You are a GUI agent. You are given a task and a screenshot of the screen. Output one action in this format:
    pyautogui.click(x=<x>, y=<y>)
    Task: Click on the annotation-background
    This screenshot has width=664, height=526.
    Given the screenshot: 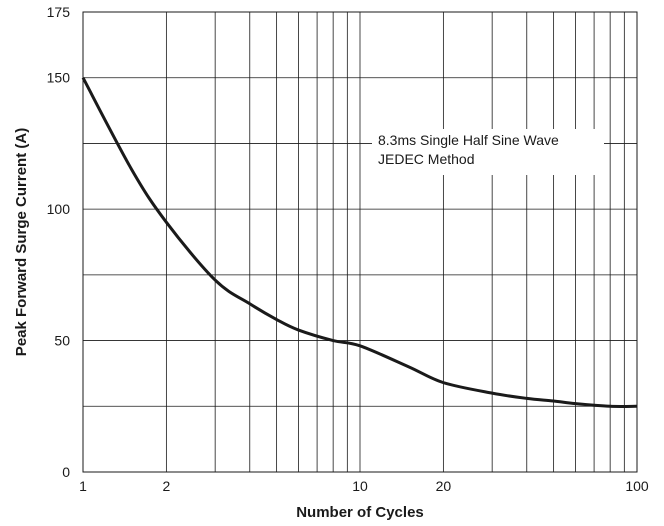 What is the action you would take?
    pyautogui.click(x=488, y=152)
    